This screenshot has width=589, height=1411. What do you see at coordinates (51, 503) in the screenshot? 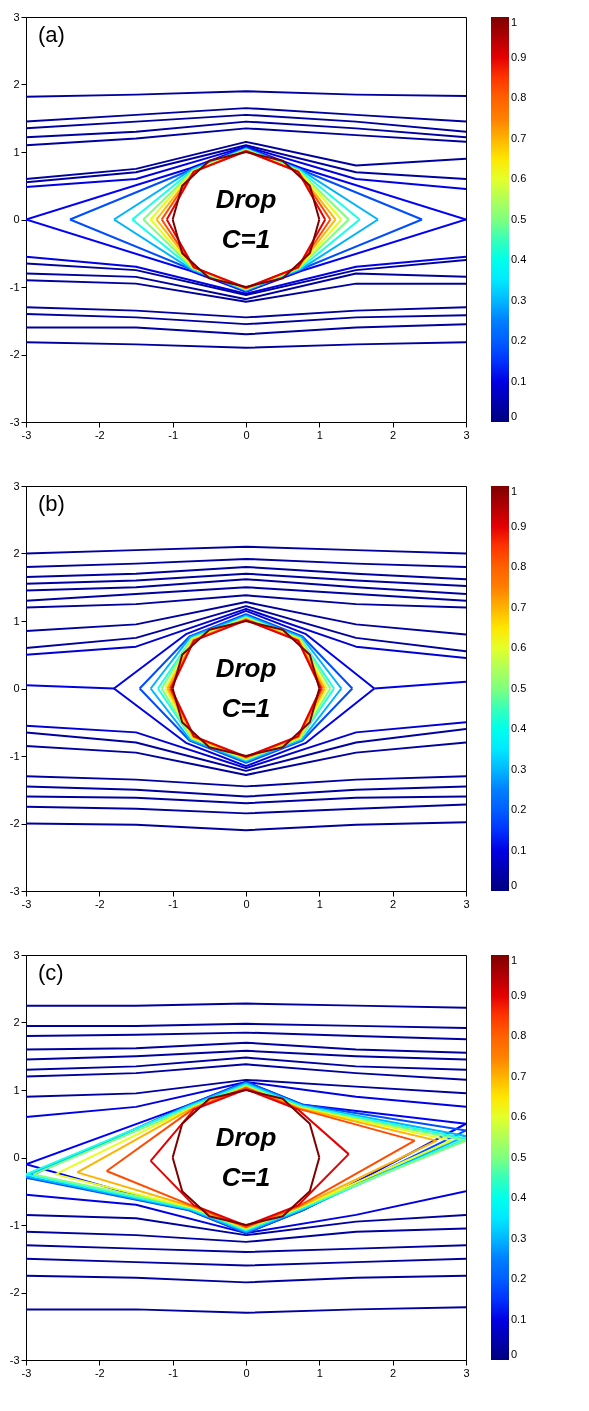
I see `annotation: (b)` at bounding box center [51, 503].